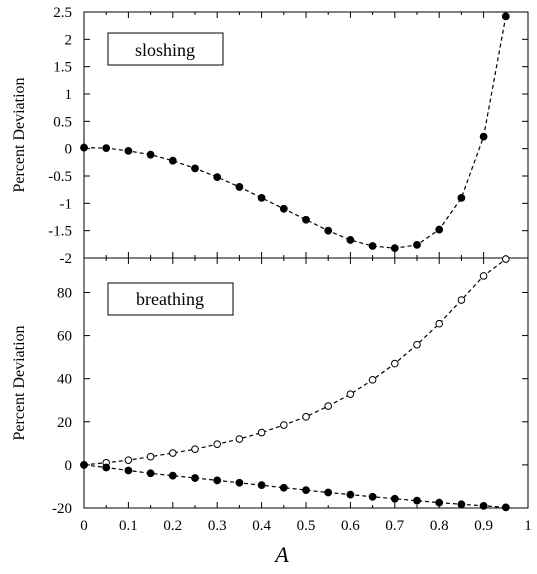  What do you see at coordinates (62, 13) in the screenshot?
I see `y-tick-label: 2.5` at bounding box center [62, 13].